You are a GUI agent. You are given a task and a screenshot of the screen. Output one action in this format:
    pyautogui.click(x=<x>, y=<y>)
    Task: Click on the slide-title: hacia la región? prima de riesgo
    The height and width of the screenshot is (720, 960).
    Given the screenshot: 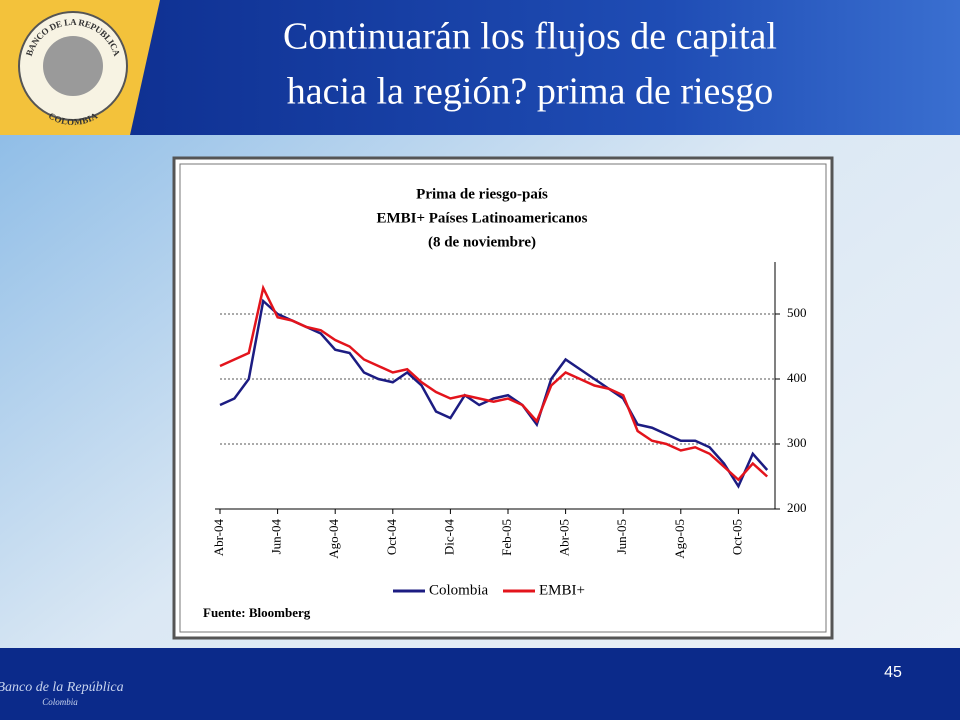 What is the action you would take?
    pyautogui.click(x=530, y=92)
    